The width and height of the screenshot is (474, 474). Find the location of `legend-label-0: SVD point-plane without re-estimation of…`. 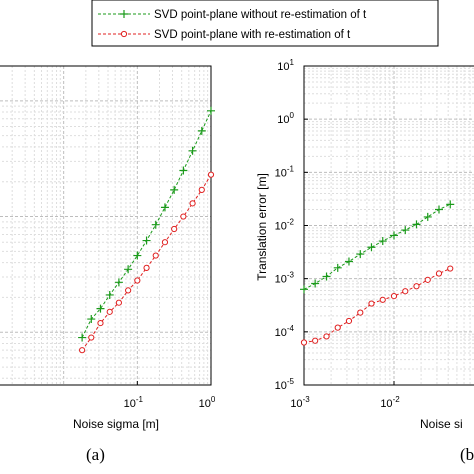

legend-label-0: SVD point-plane without re-estimation of… is located at coordinates (260, 15).